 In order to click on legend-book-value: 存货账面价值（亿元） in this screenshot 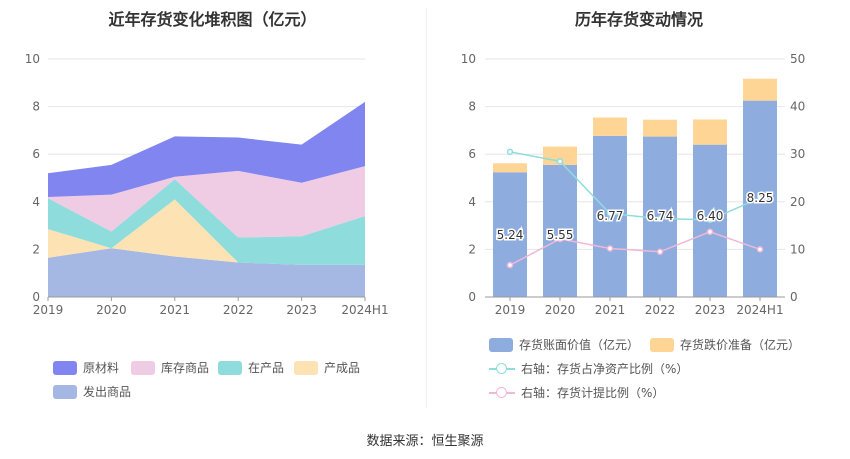, I will do `click(564, 344)`.